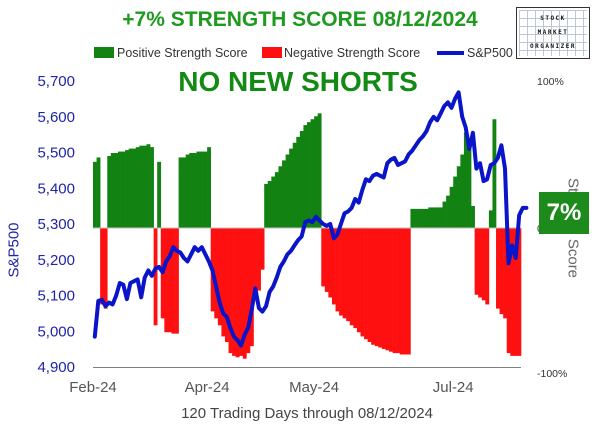 The image size is (600, 436). I want to click on x-tick-label: Apr-24, so click(207, 387).